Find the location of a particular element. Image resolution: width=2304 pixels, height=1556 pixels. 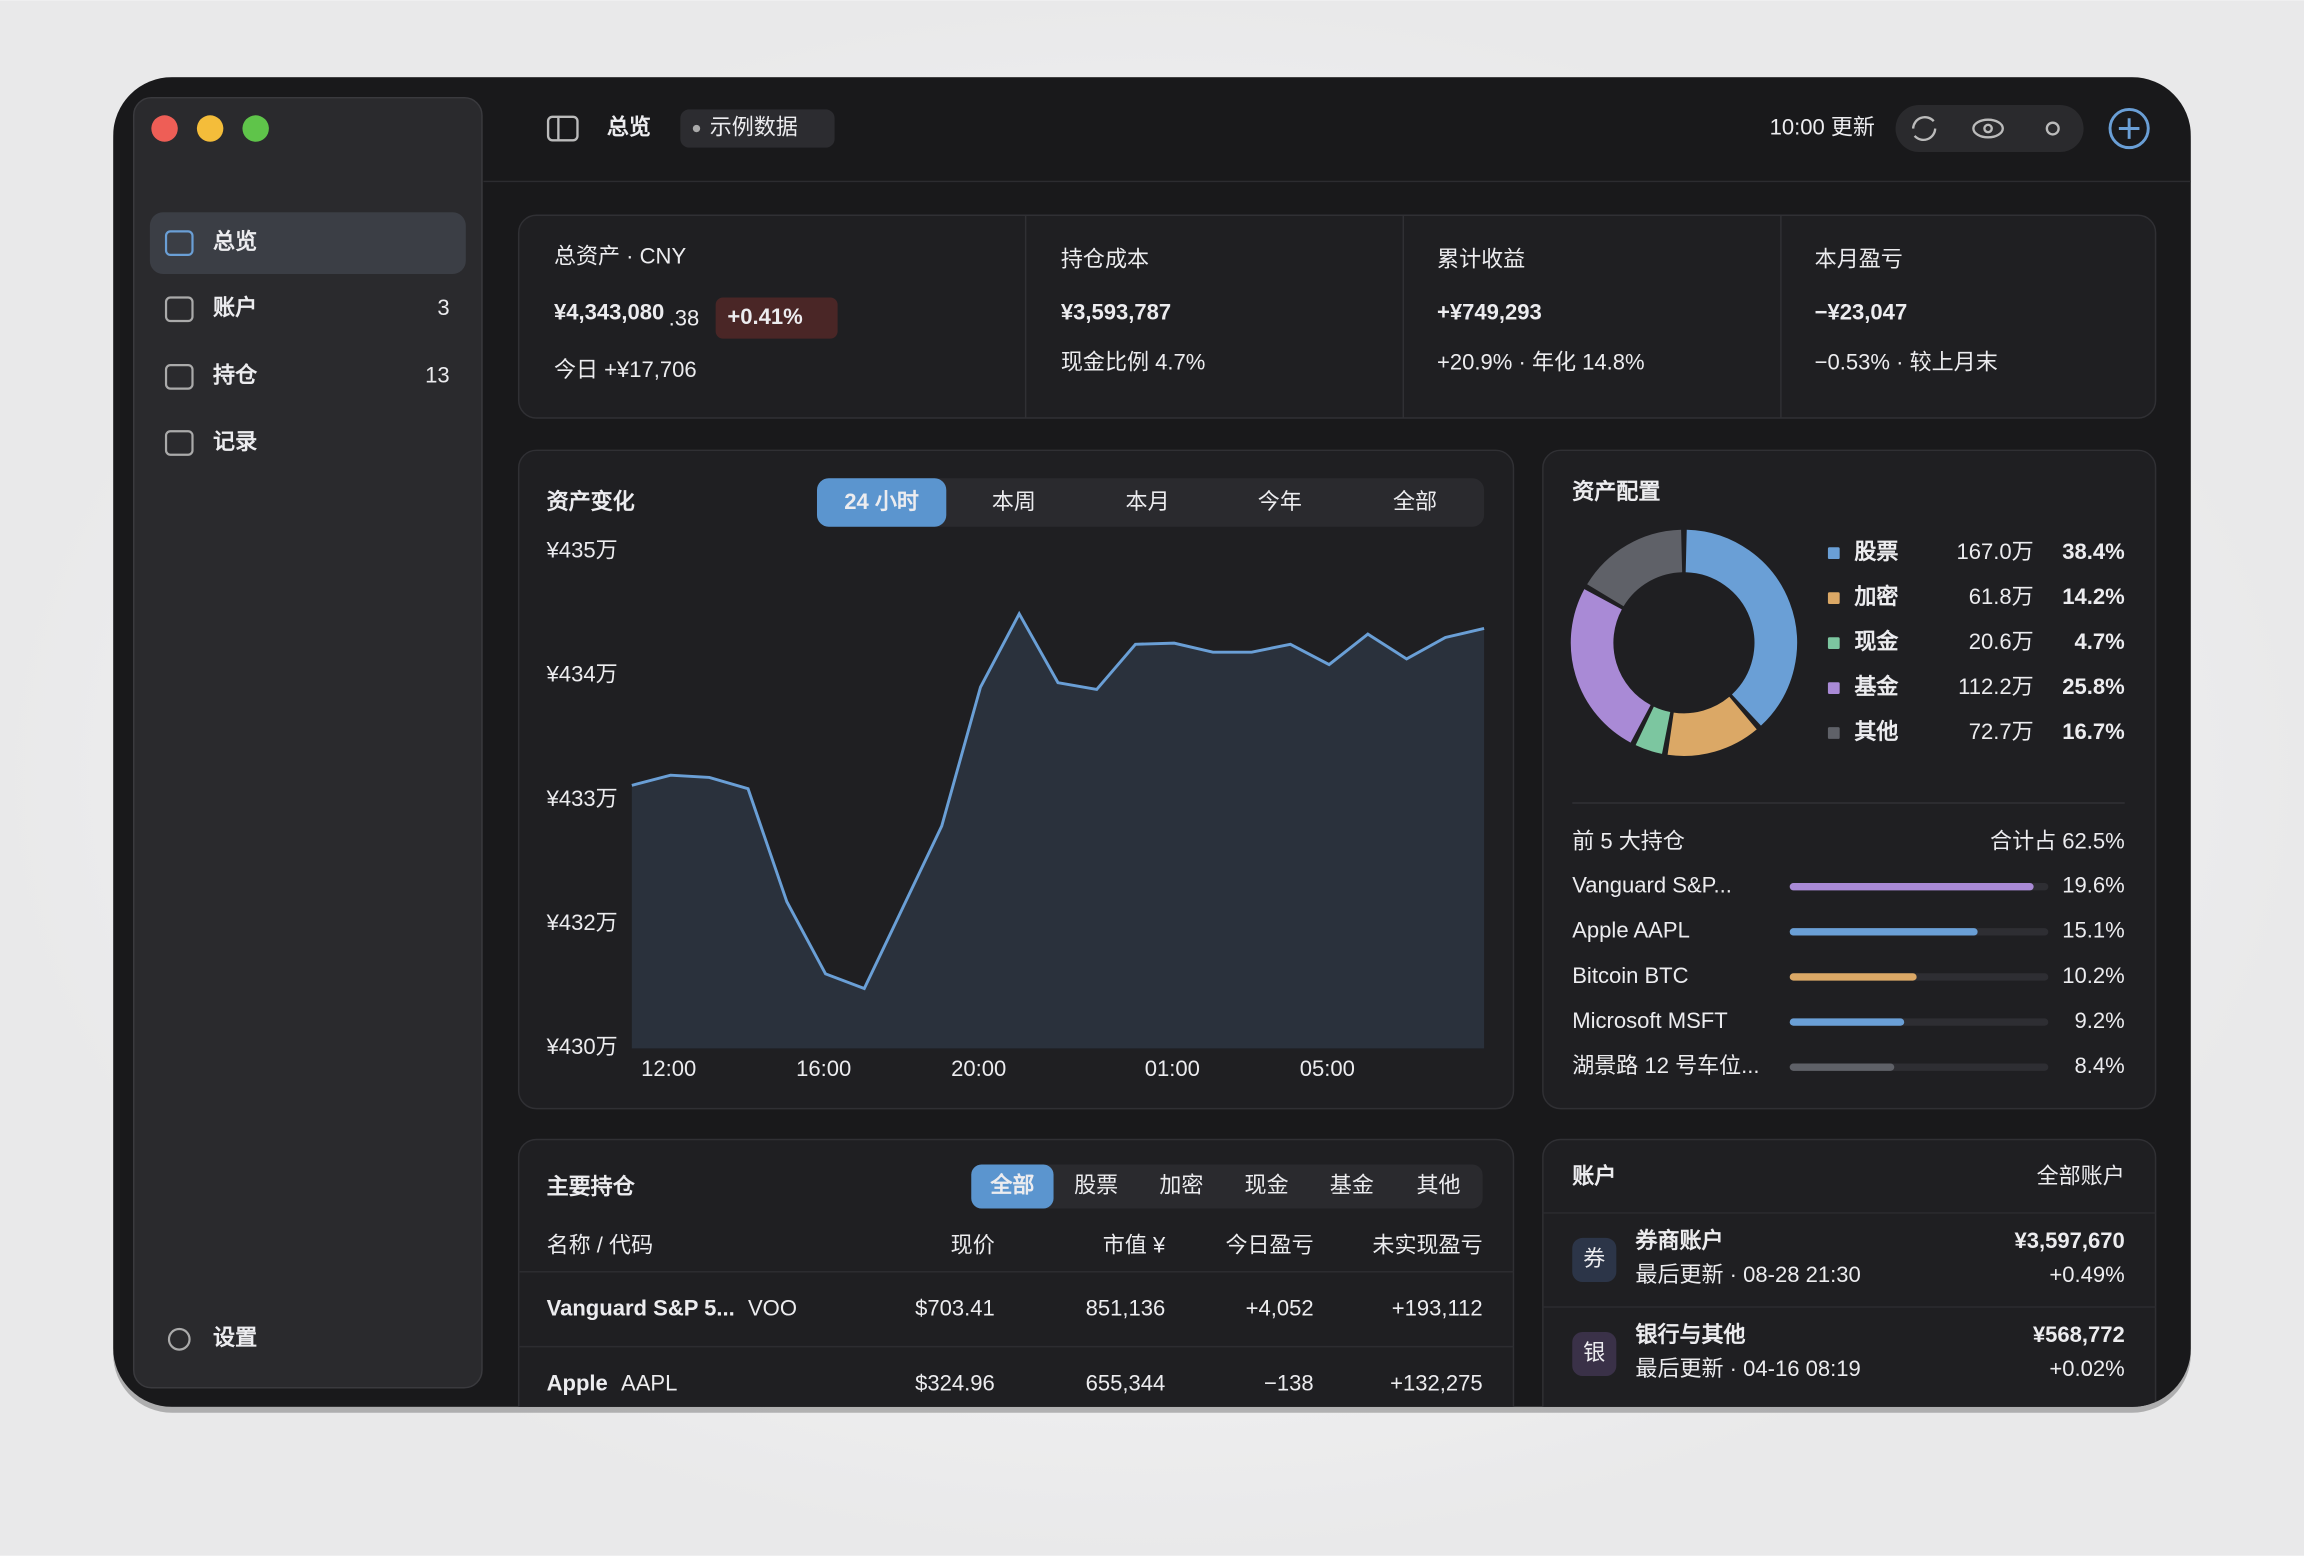

header-icons is located at coordinates (562, 128).